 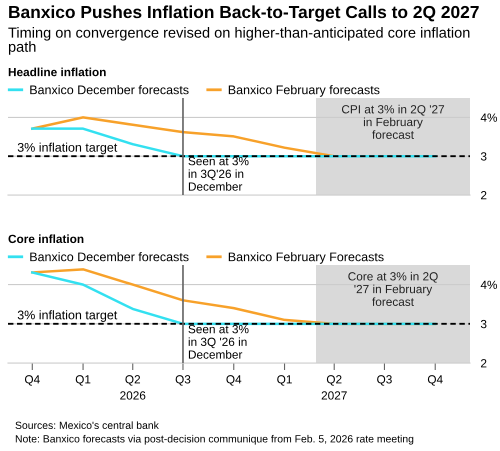 What do you see at coordinates (218, 341) in the screenshot?
I see `ref-line-label: Seen at 3% in 3Q '26 in December` at bounding box center [218, 341].